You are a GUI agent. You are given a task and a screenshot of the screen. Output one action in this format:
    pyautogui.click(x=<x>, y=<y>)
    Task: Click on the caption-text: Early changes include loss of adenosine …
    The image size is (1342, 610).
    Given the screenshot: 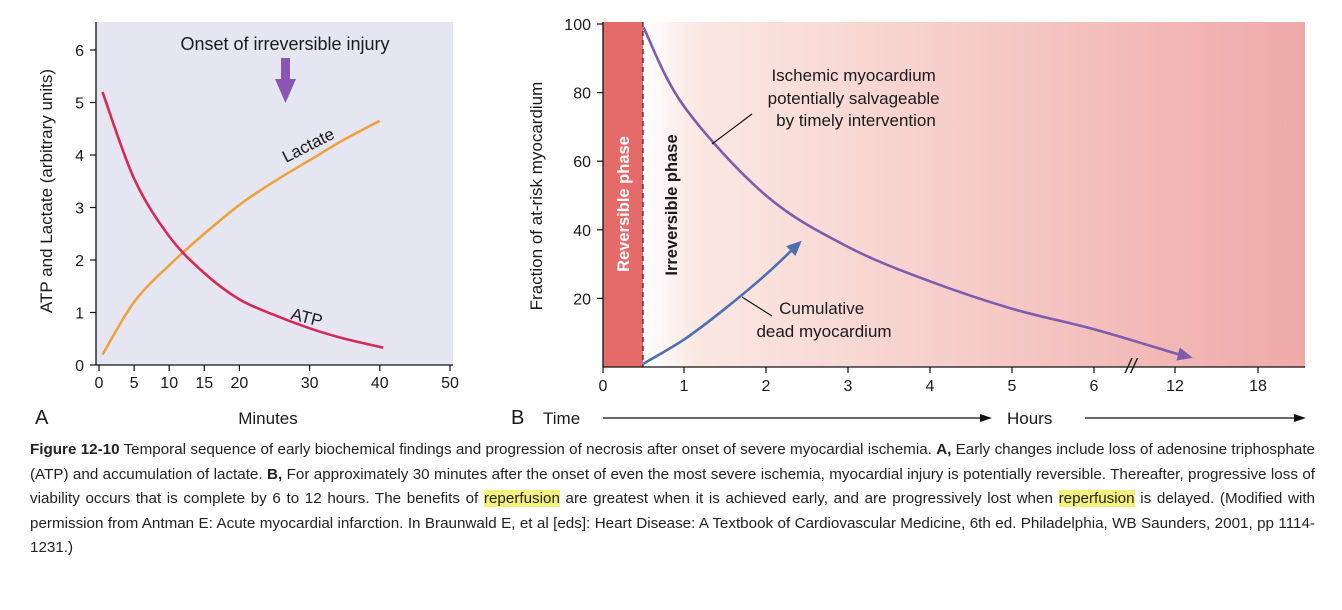 What is the action you would take?
    pyautogui.click(x=673, y=462)
    